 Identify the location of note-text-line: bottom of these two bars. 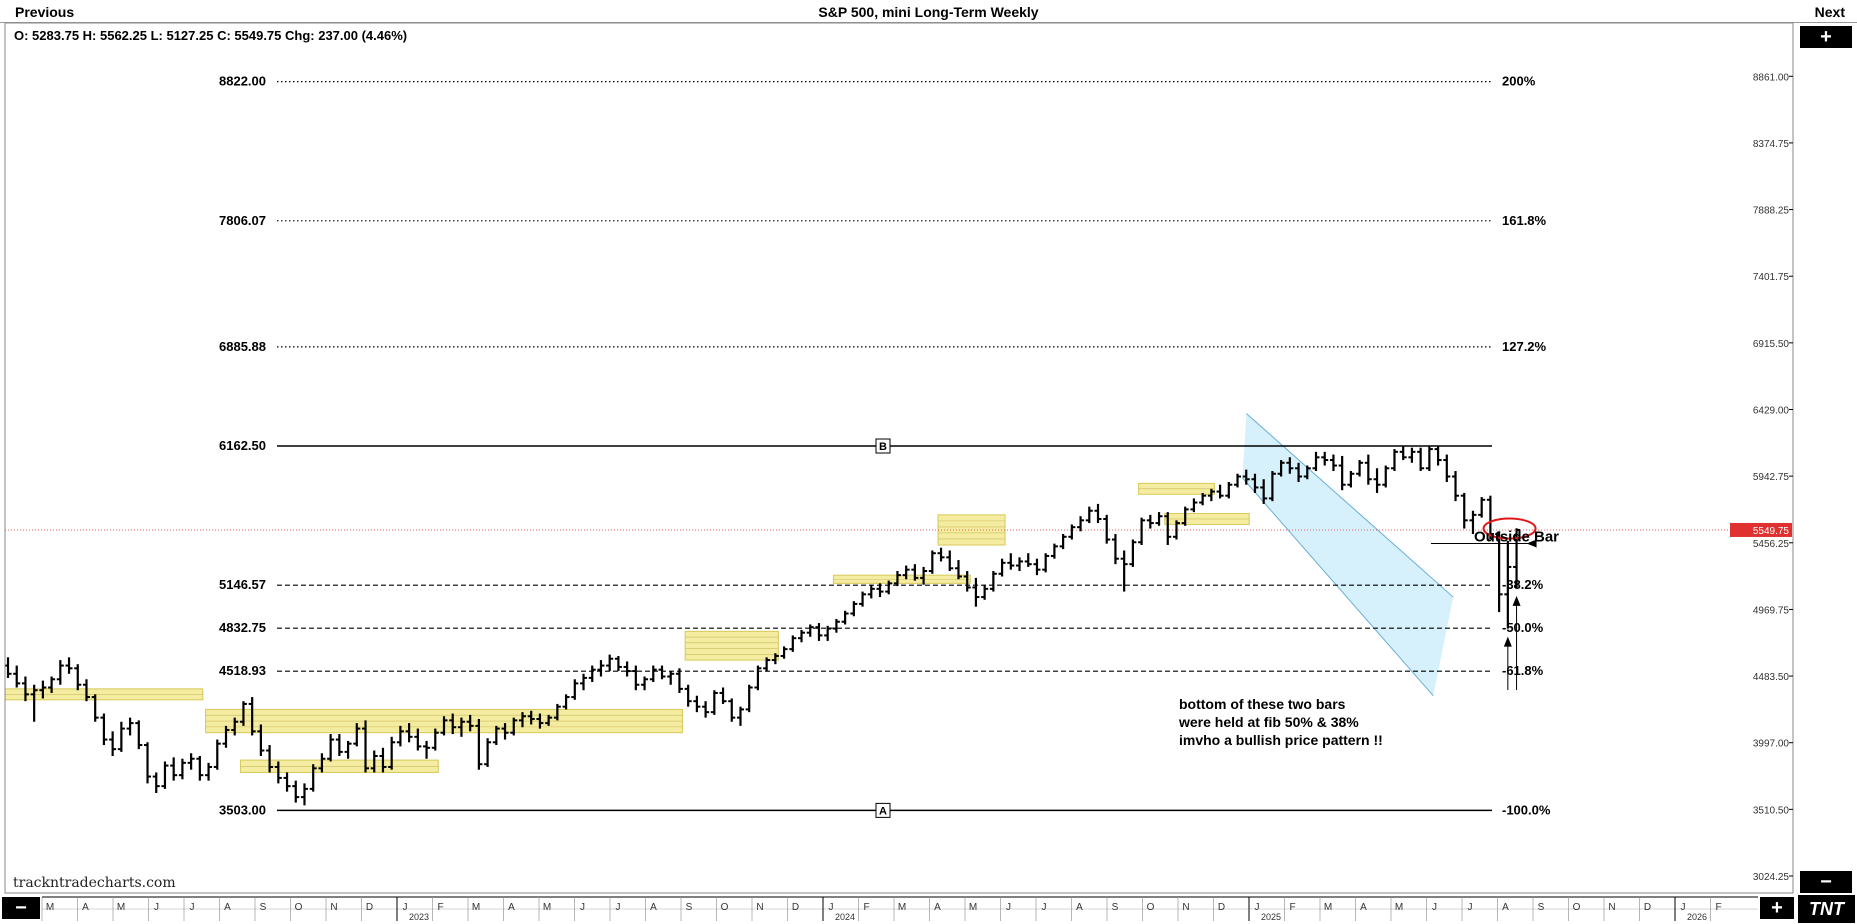
(1262, 704).